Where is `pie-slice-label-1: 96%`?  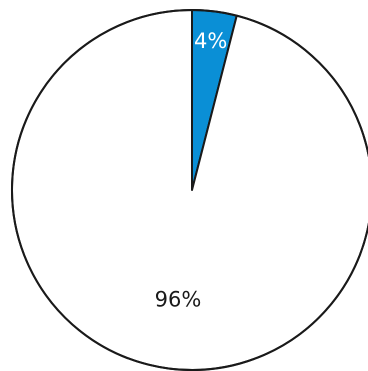 pie-slice-label-1: 96% is located at coordinates (178, 300).